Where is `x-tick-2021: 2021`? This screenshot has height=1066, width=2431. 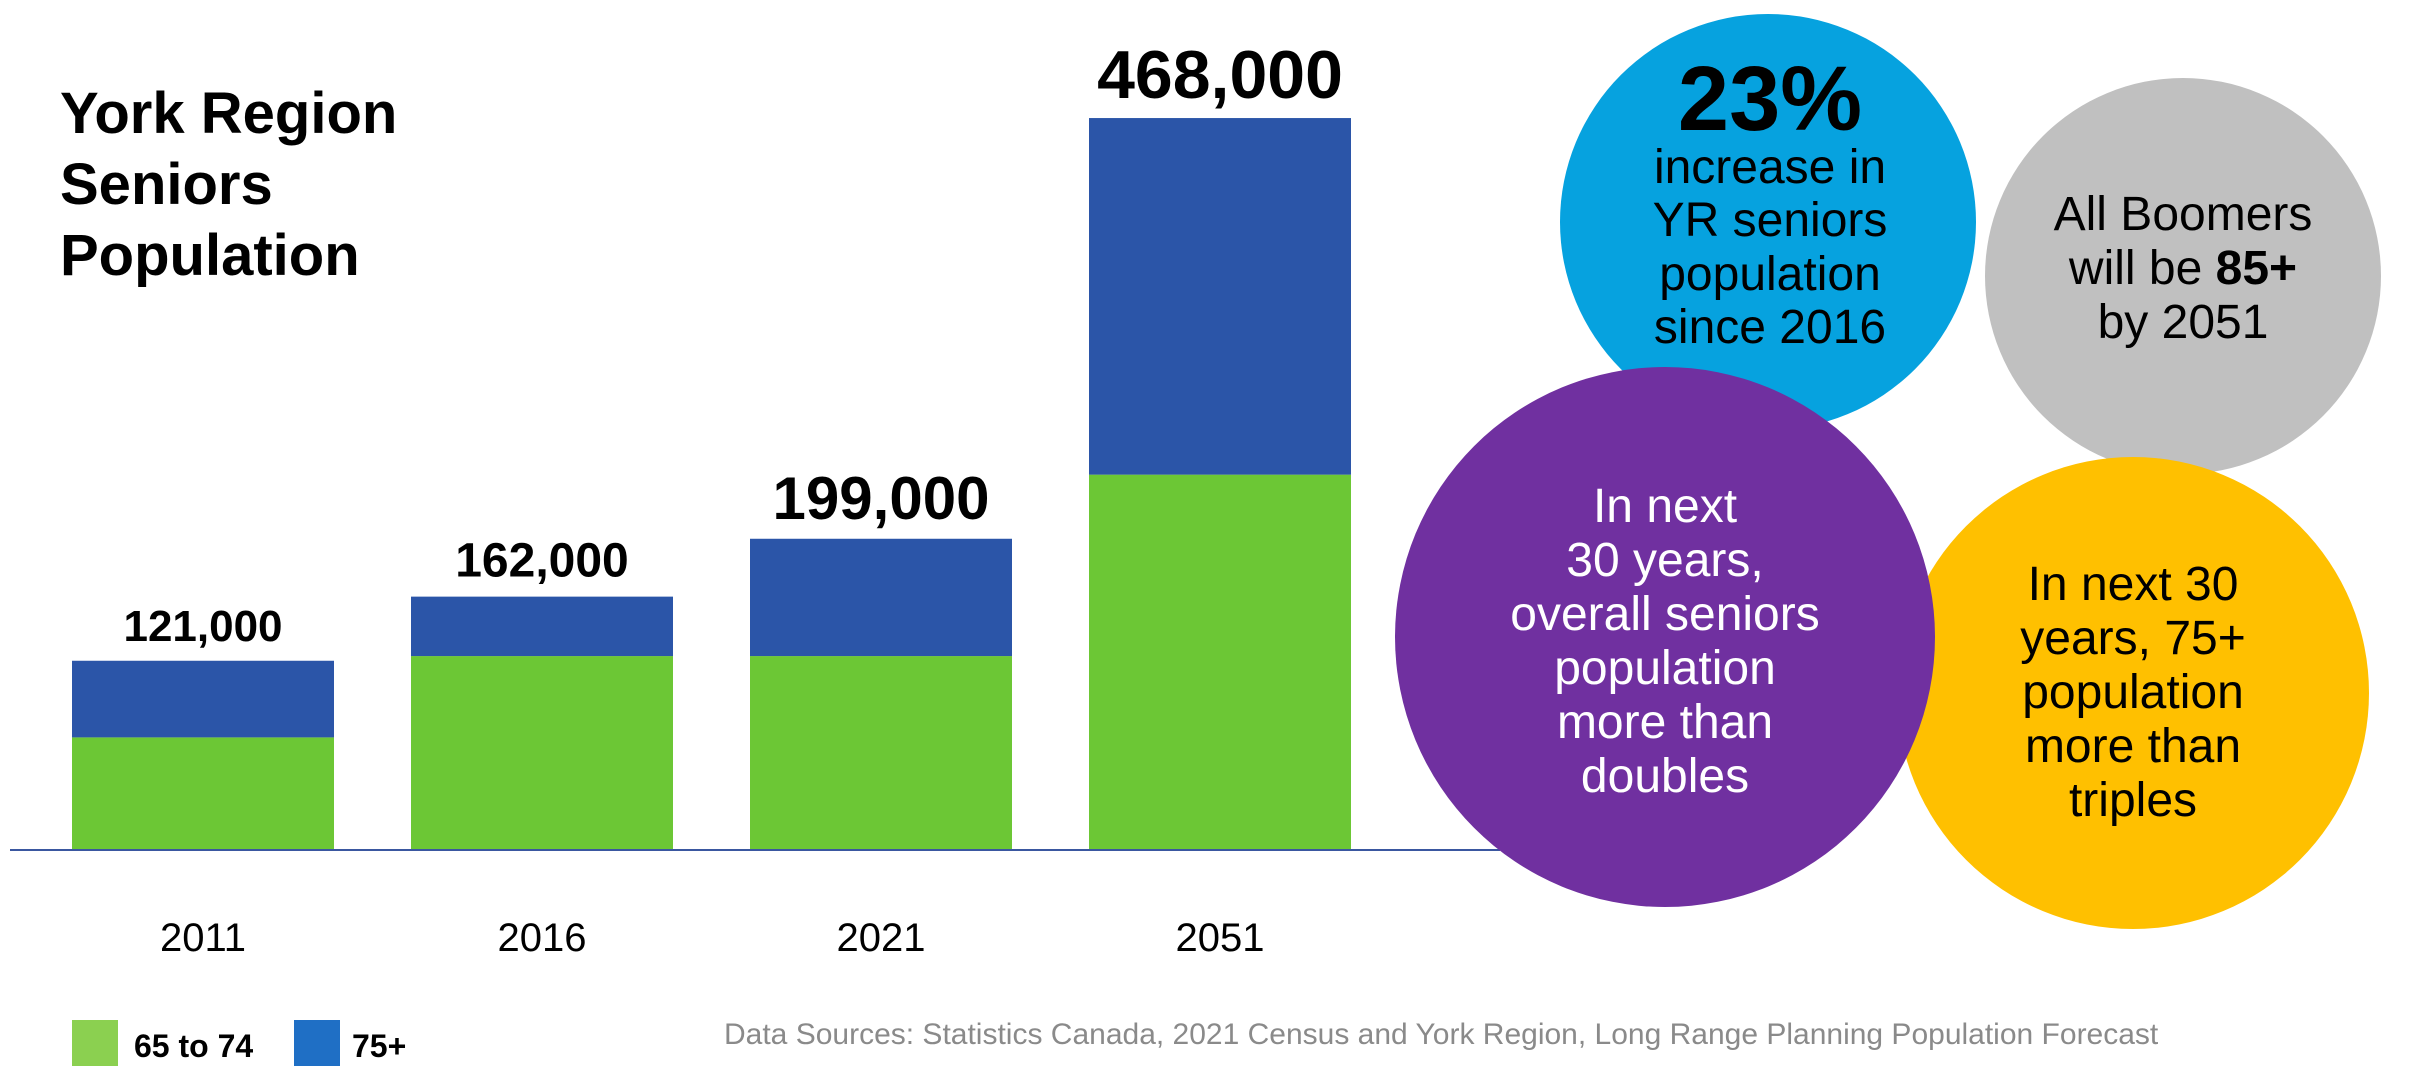 x-tick-2021: 2021 is located at coordinates (881, 938).